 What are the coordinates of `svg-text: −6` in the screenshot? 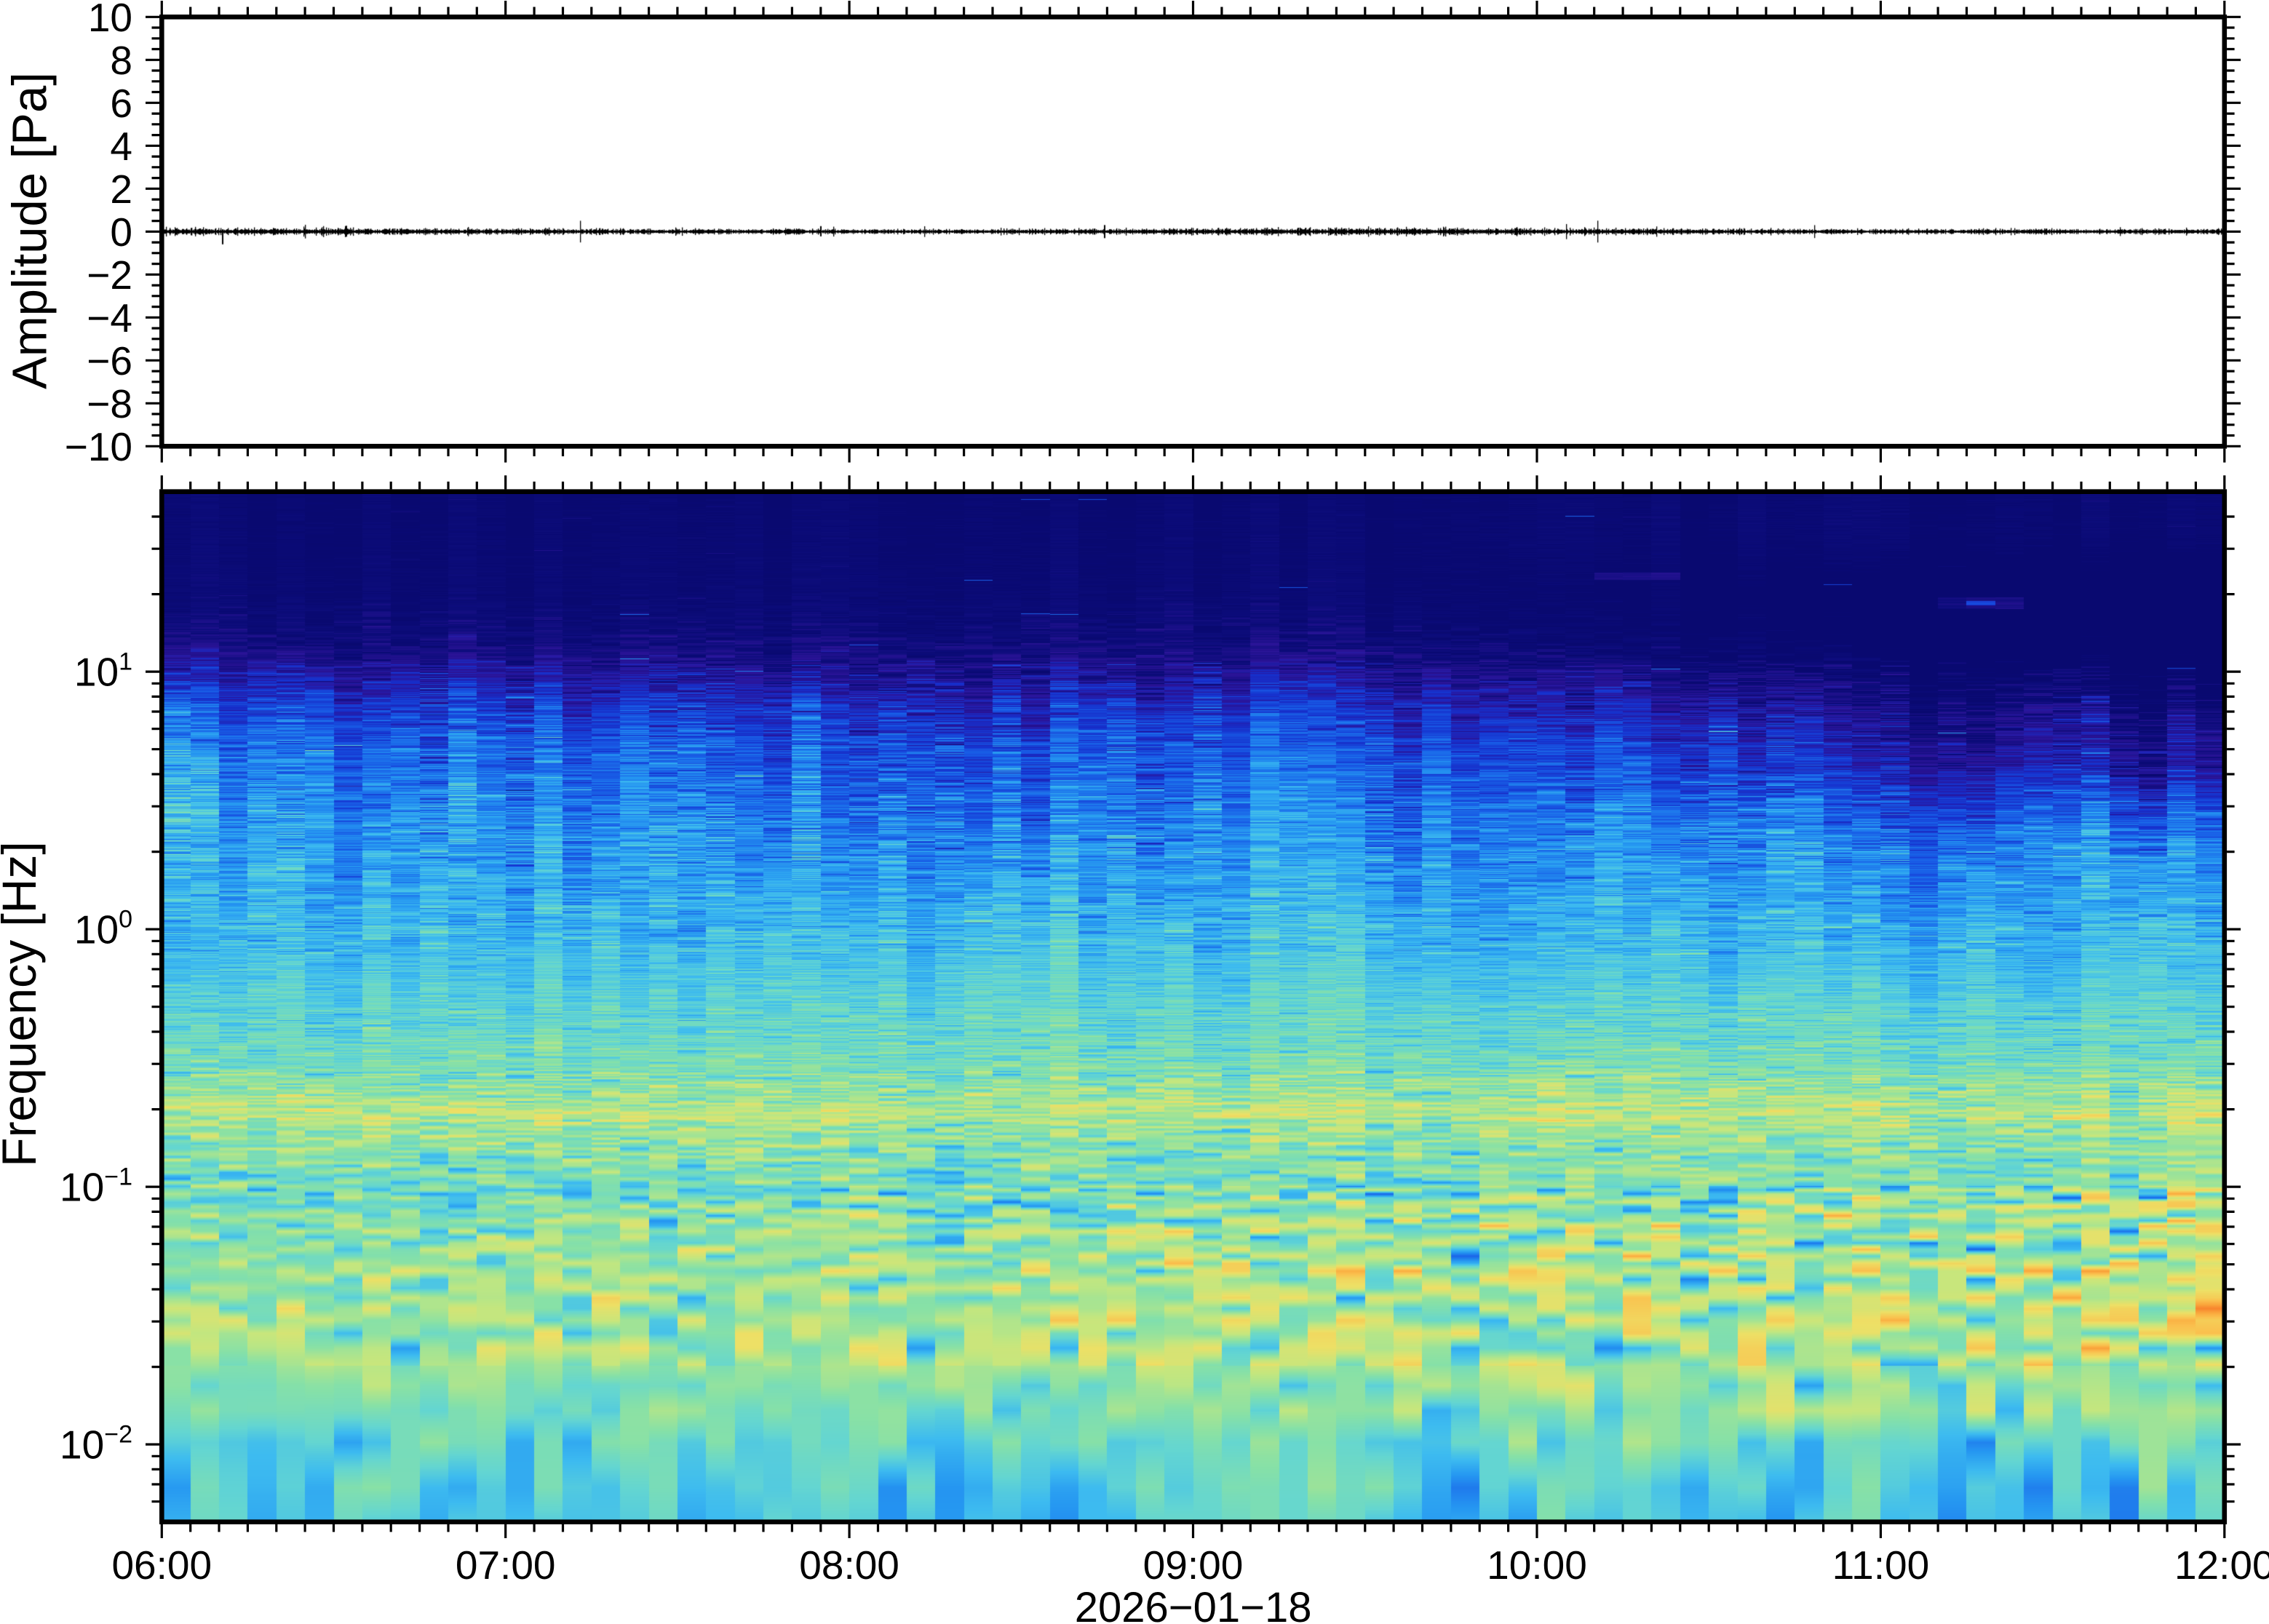 It's located at (110, 360).